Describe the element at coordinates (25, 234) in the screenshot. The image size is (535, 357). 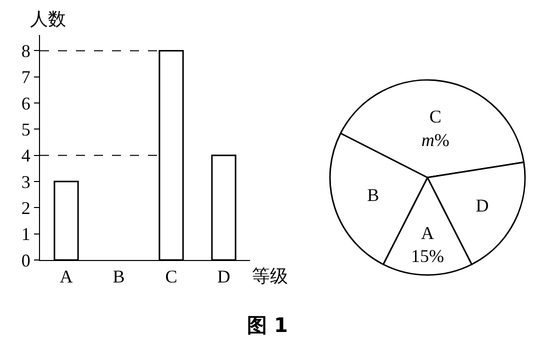
I see `y-tick-label: 1` at that location.